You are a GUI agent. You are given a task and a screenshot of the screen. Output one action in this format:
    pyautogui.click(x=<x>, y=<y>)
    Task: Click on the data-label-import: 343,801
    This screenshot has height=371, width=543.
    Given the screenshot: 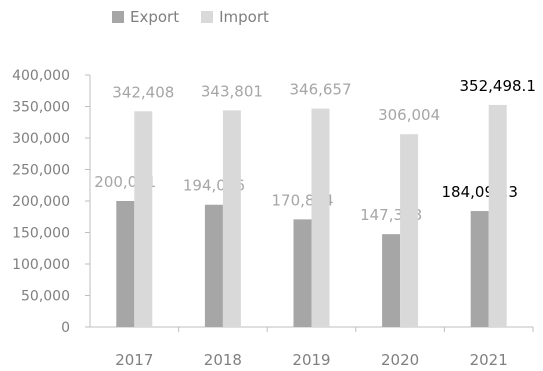 What is the action you would take?
    pyautogui.click(x=232, y=91)
    